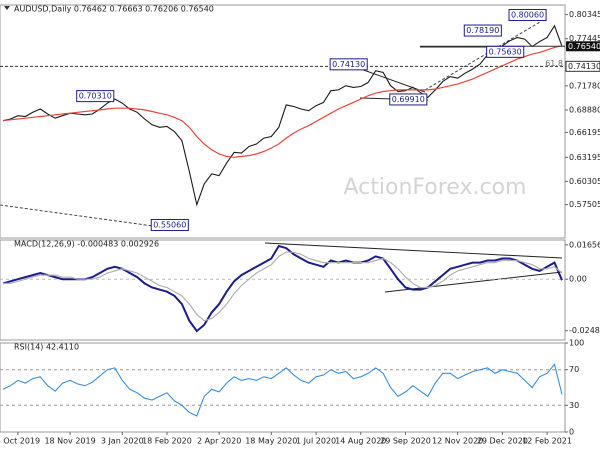 This screenshot has height=450, width=600. I want to click on x-tick-label: 18 May 2020, so click(271, 441).